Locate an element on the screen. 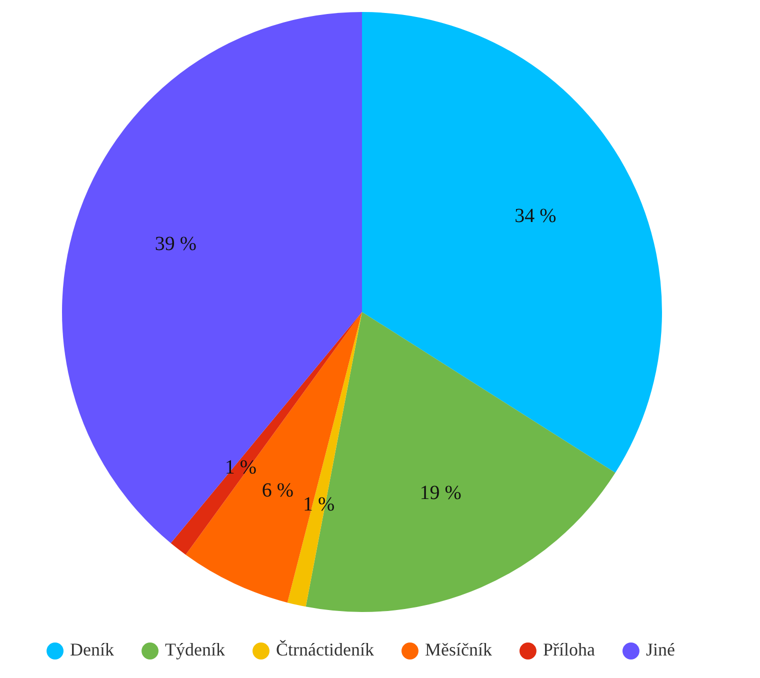 Image resolution: width=760 pixels, height=678 pixels. data-label: 6 % is located at coordinates (278, 490).